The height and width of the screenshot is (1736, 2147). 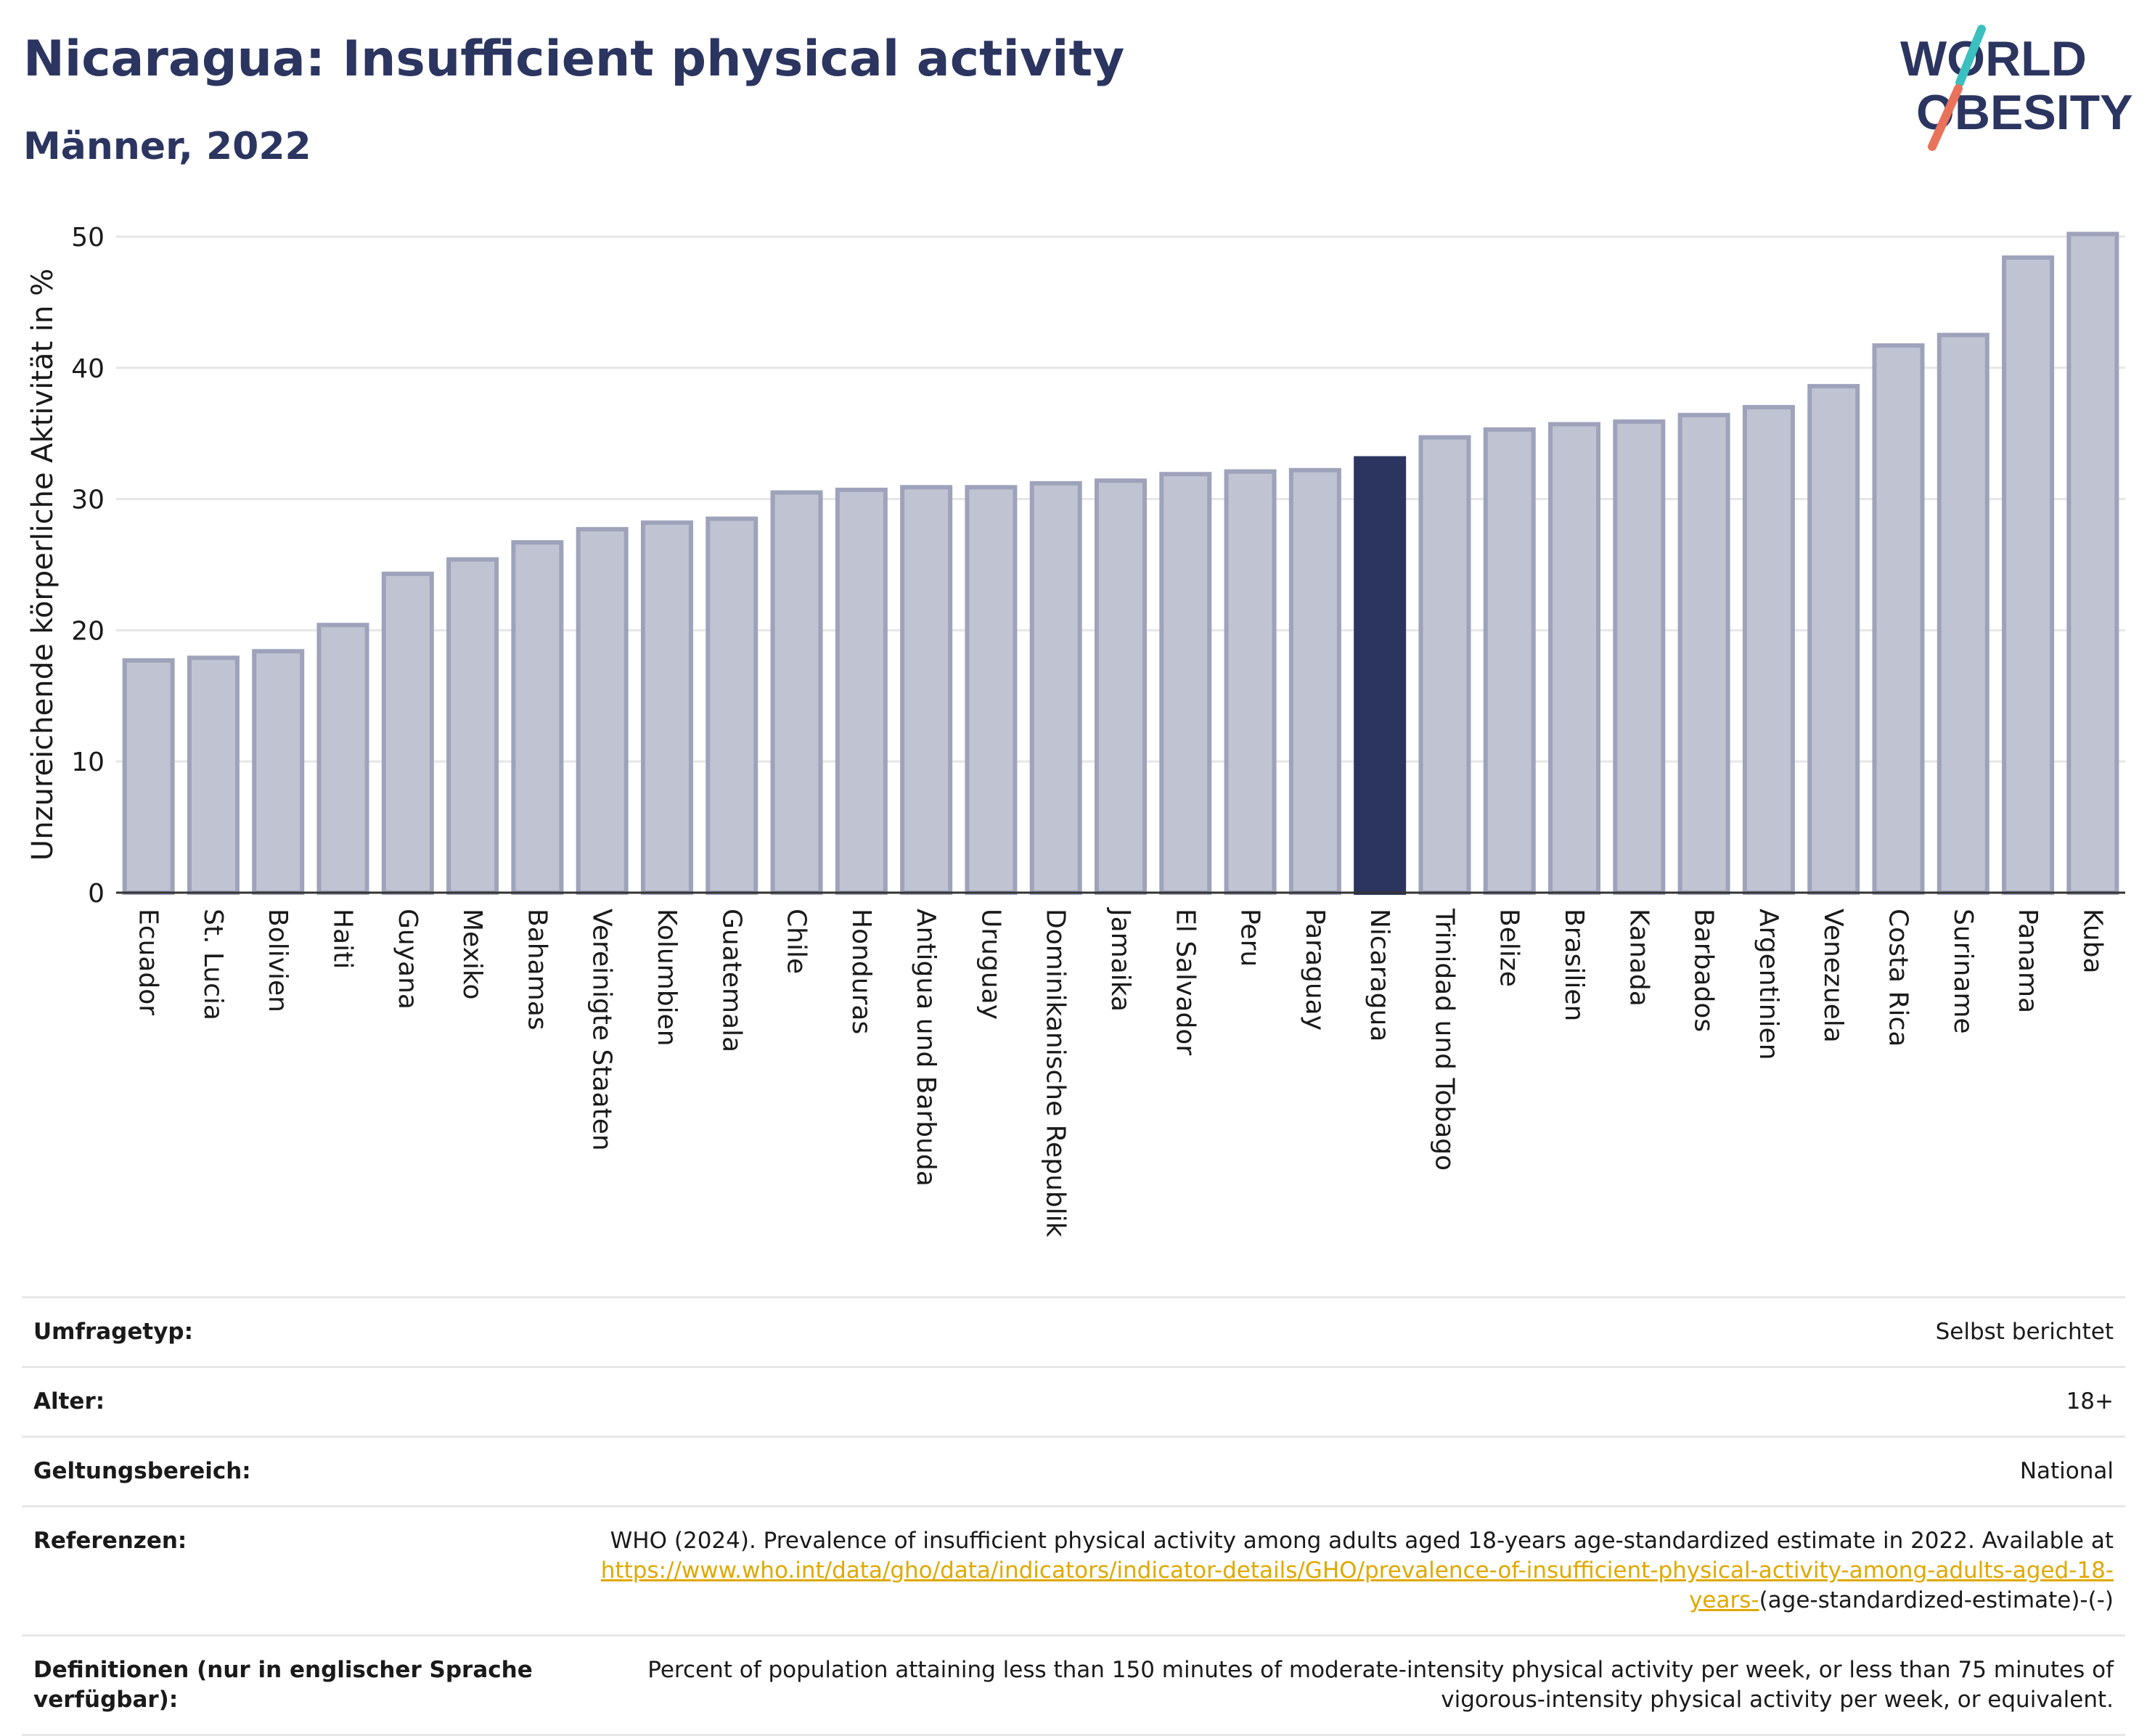 I want to click on x-tick-label: Mexiko, so click(x=472, y=954).